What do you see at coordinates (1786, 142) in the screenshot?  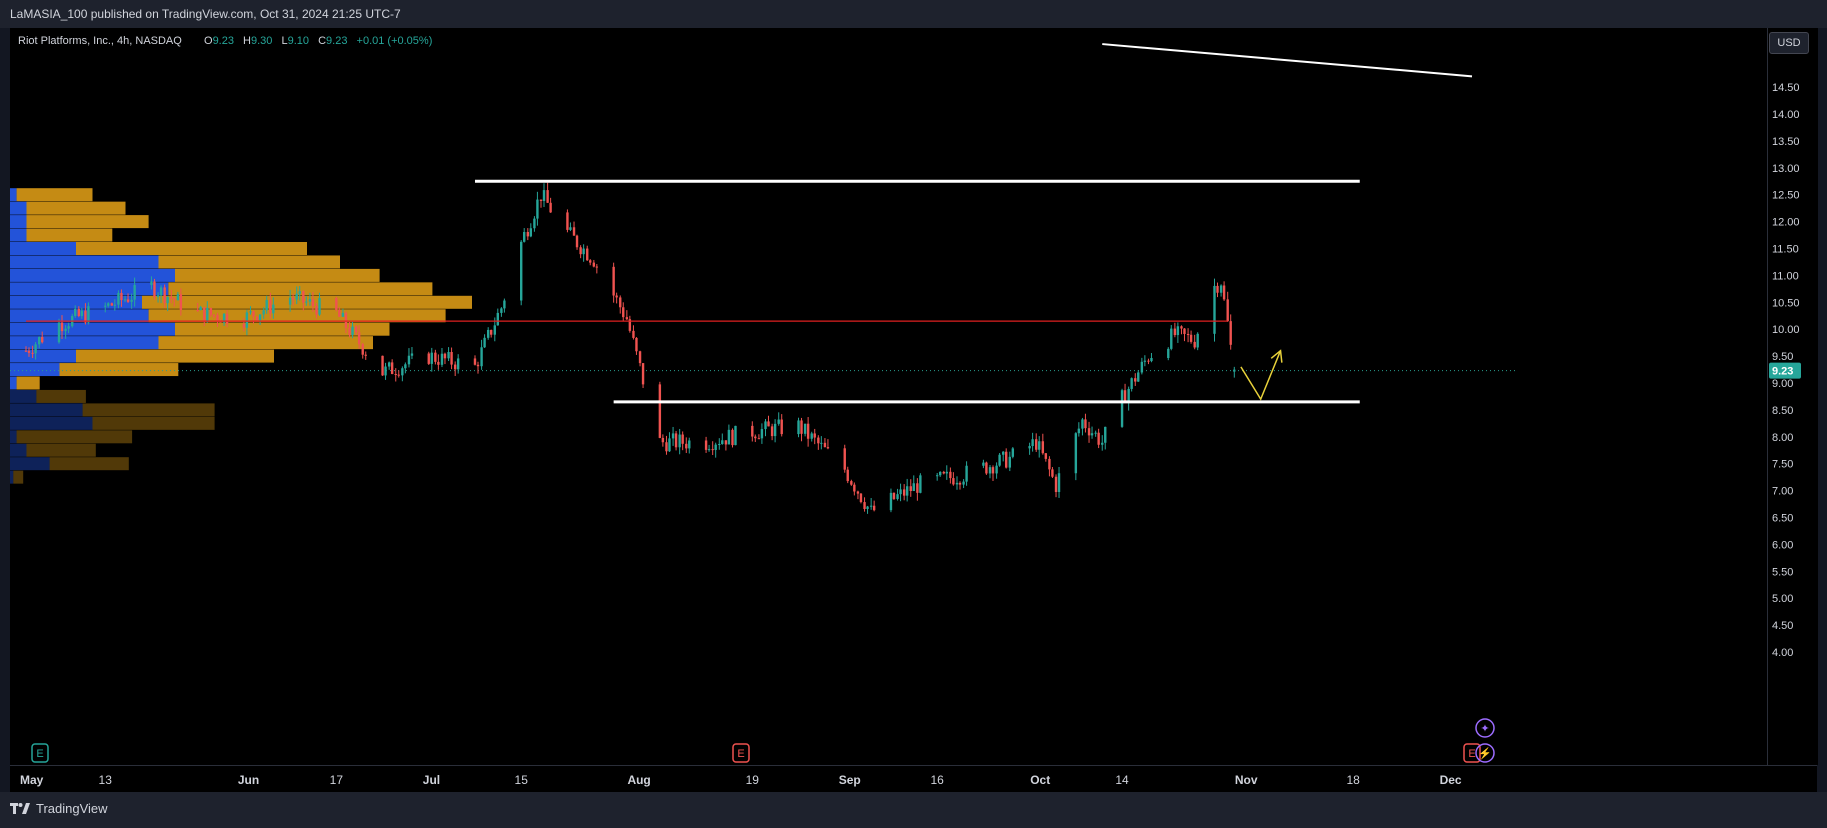 I see `price-tick-label: 13.50` at bounding box center [1786, 142].